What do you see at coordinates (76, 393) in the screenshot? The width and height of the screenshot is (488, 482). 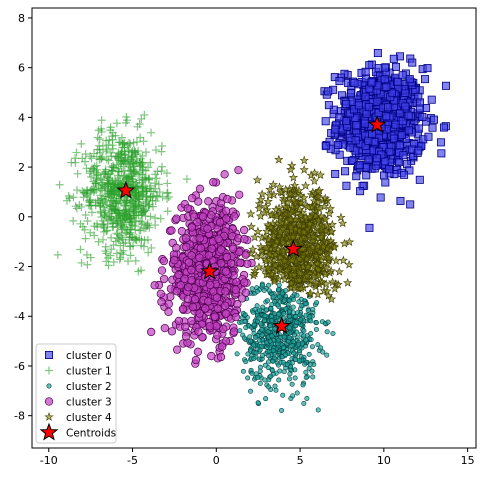 I see `legend-box` at bounding box center [76, 393].